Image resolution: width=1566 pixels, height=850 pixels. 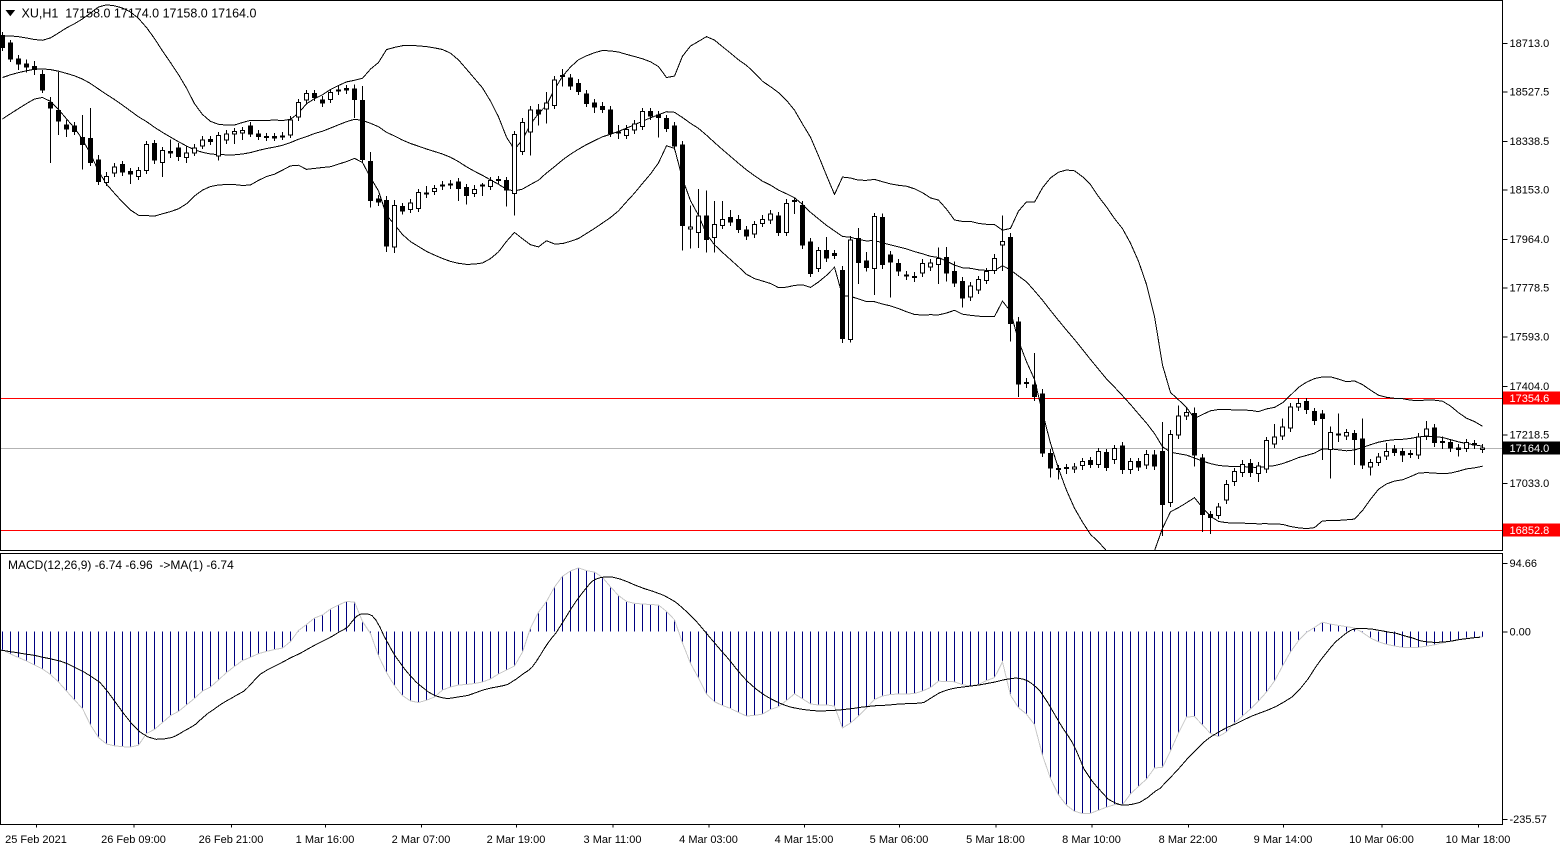 I want to click on svg-text: 4 Mar 03:00, so click(x=708, y=840).